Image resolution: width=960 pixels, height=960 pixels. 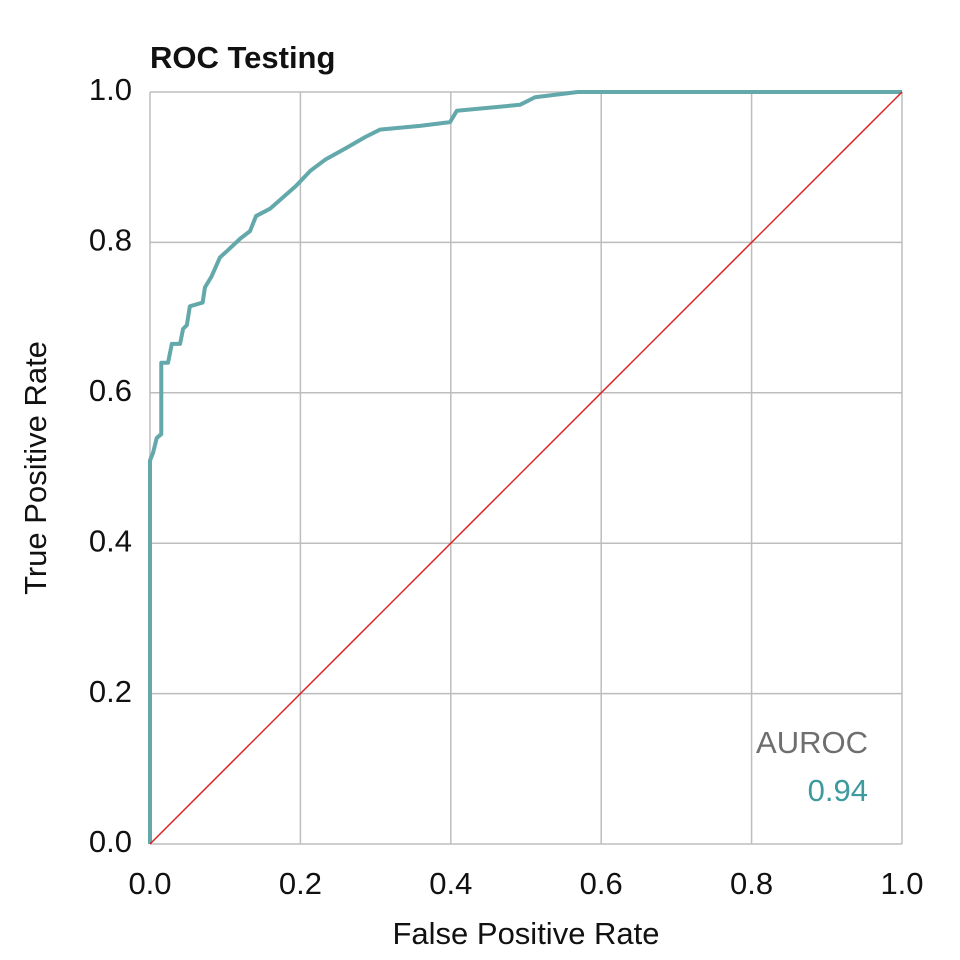 What do you see at coordinates (525, 933) in the screenshot?
I see `x-axis-label: False Positive Rate` at bounding box center [525, 933].